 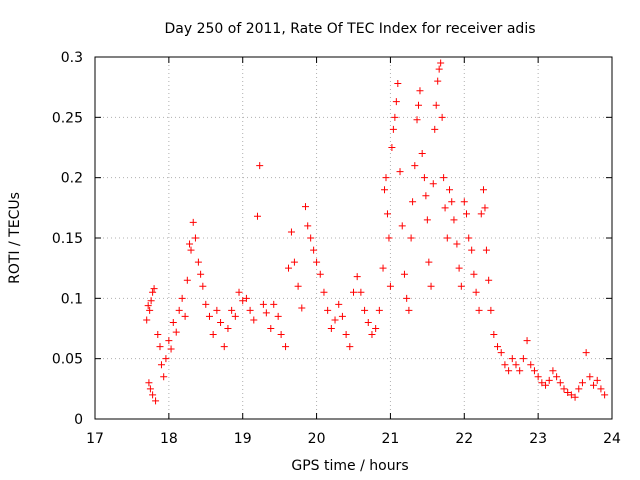 What do you see at coordinates (169, 439) in the screenshot?
I see `x-tick-label: 18` at bounding box center [169, 439].